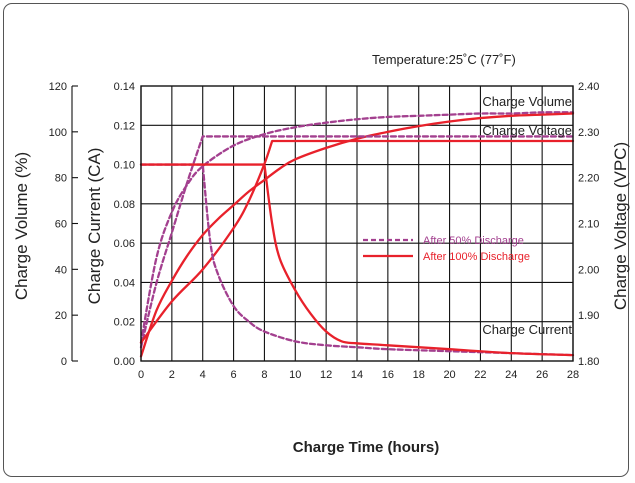 The image size is (635, 483). Describe the element at coordinates (124, 126) in the screenshot. I see `current-tick-label: 0.12` at that location.